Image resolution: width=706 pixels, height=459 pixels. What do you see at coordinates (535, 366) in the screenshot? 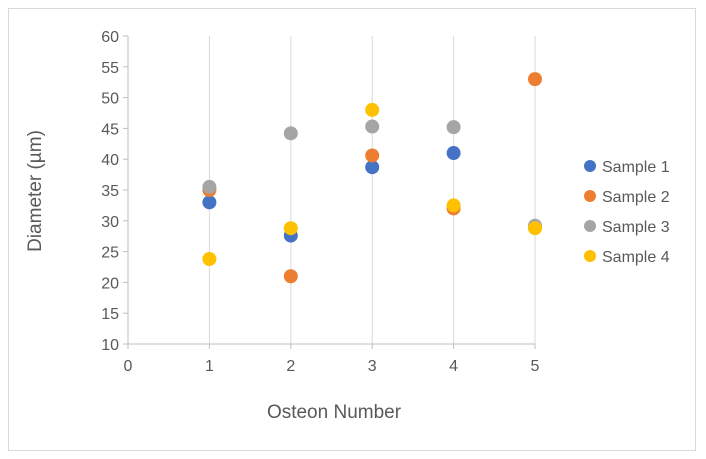
I see `x-tick-label: 5` at bounding box center [535, 366].